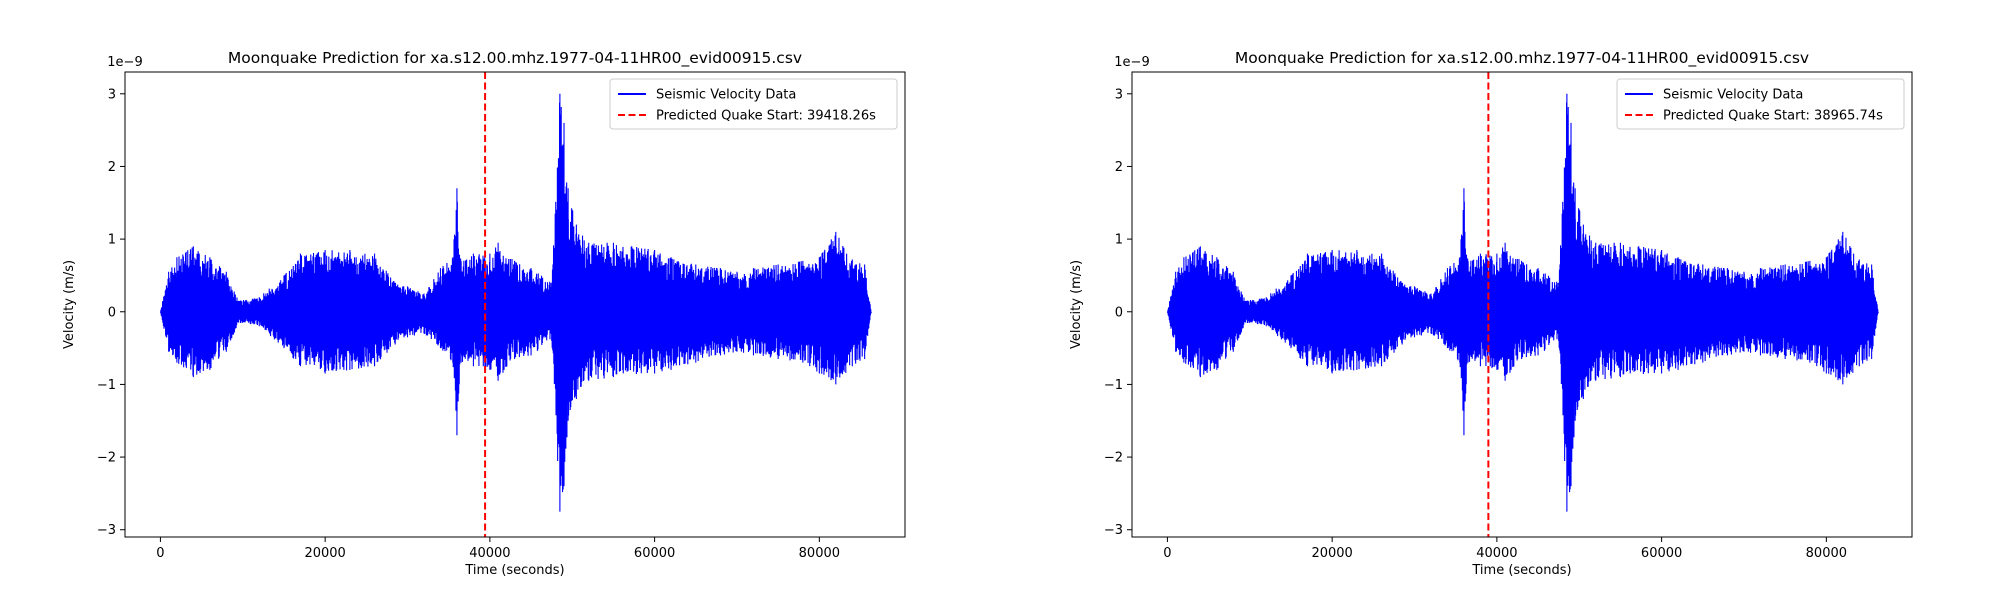 Image resolution: width=2000 pixels, height=600 pixels. Describe the element at coordinates (1773, 116) in the screenshot. I see `legend-label-prediction: Predicted Quake Start: 38965.74s` at that location.